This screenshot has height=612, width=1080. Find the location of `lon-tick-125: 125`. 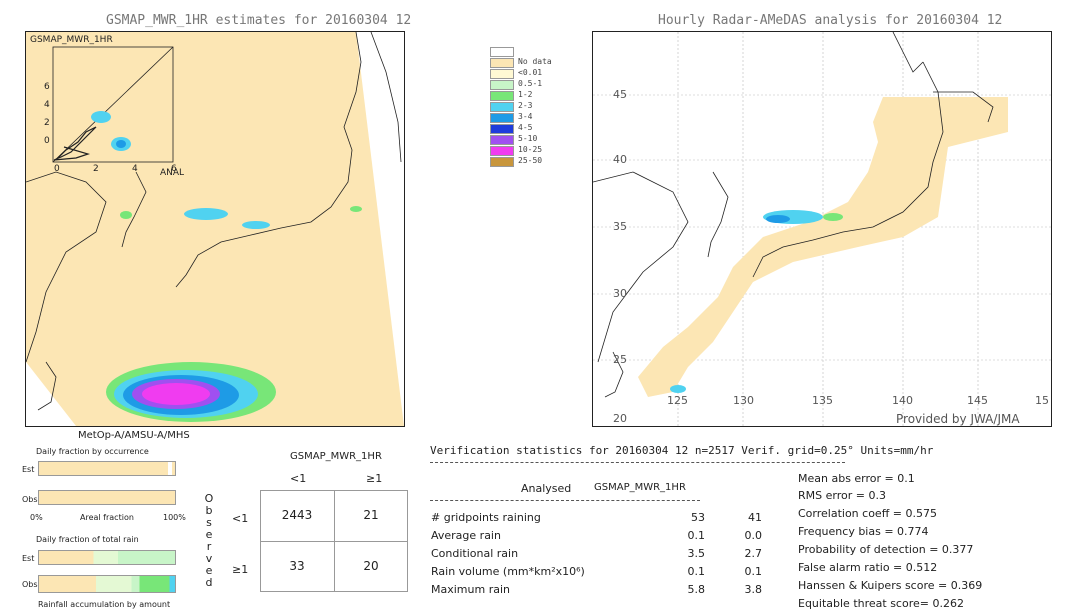

lon-tick-125: 125 is located at coordinates (677, 400).